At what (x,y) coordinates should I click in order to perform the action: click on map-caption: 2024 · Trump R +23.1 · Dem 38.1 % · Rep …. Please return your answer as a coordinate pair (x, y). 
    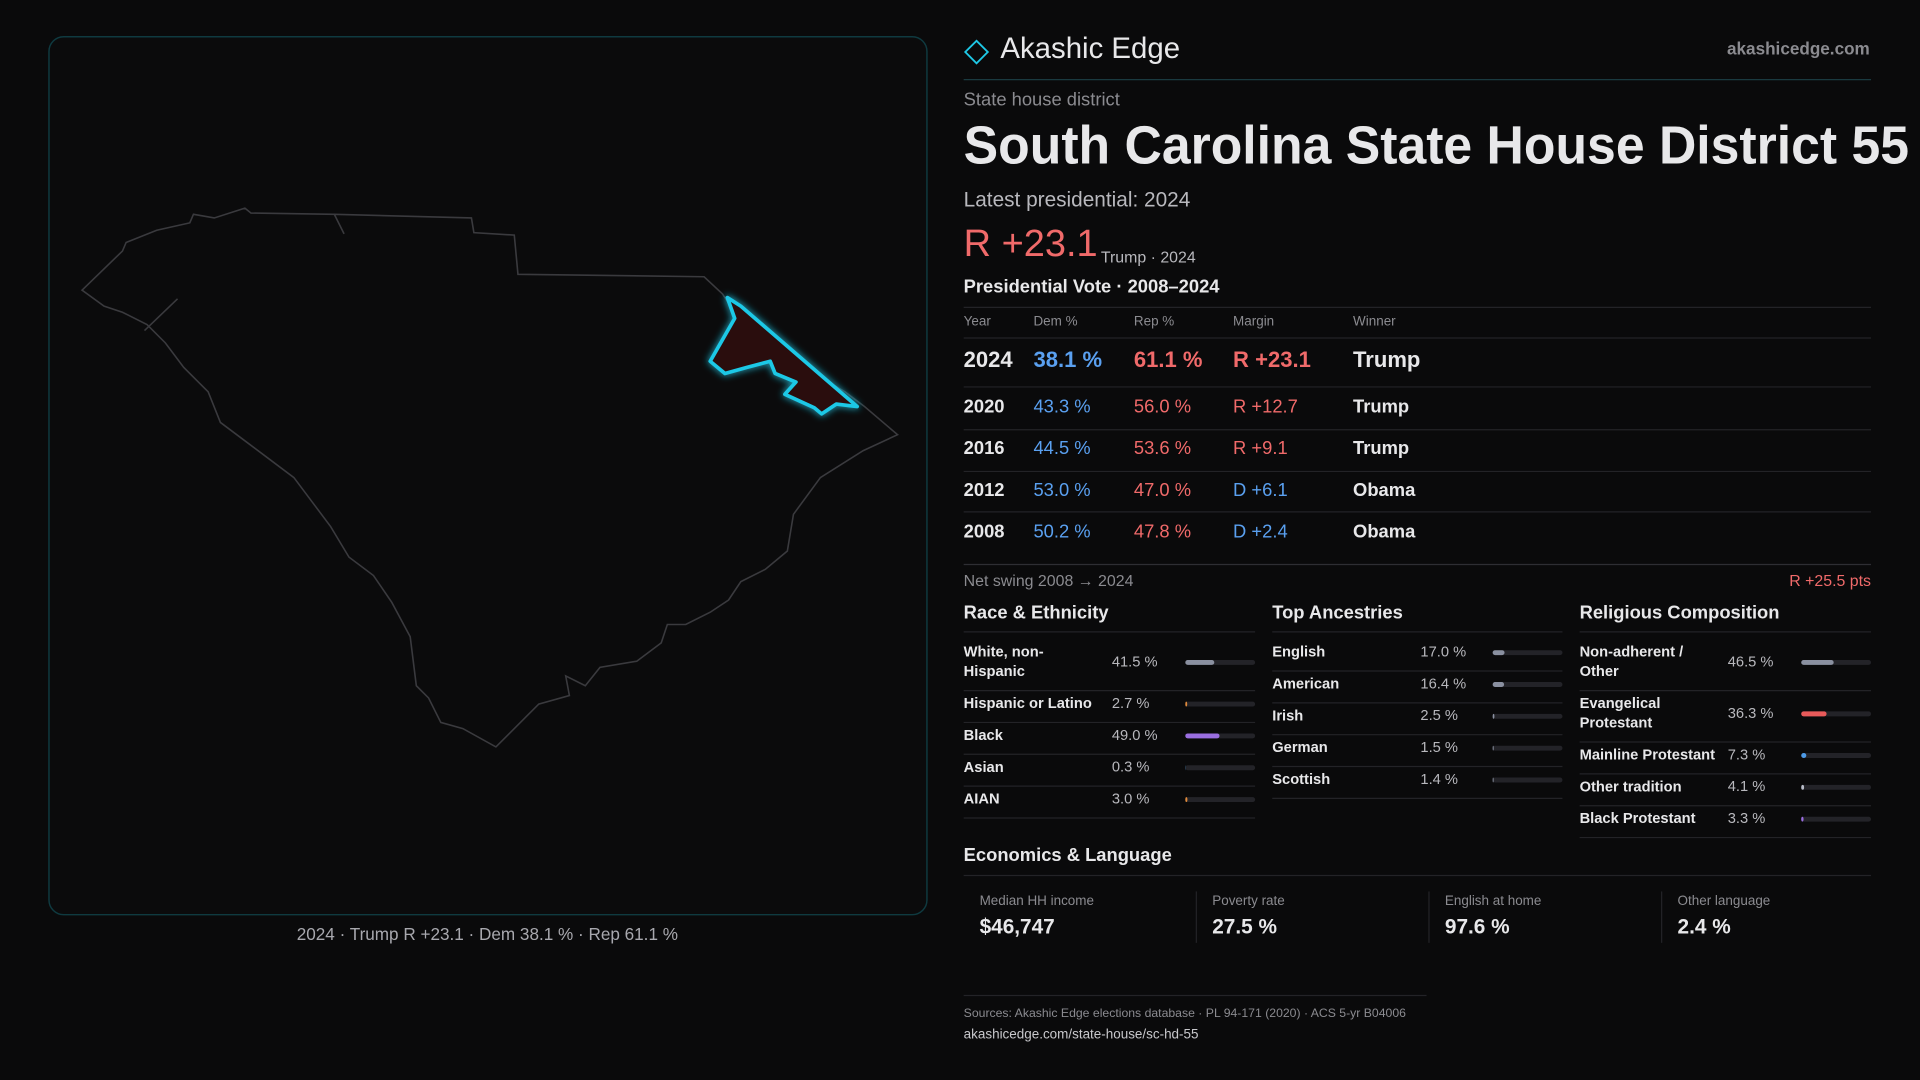
    Looking at the image, I should click on (487, 934).